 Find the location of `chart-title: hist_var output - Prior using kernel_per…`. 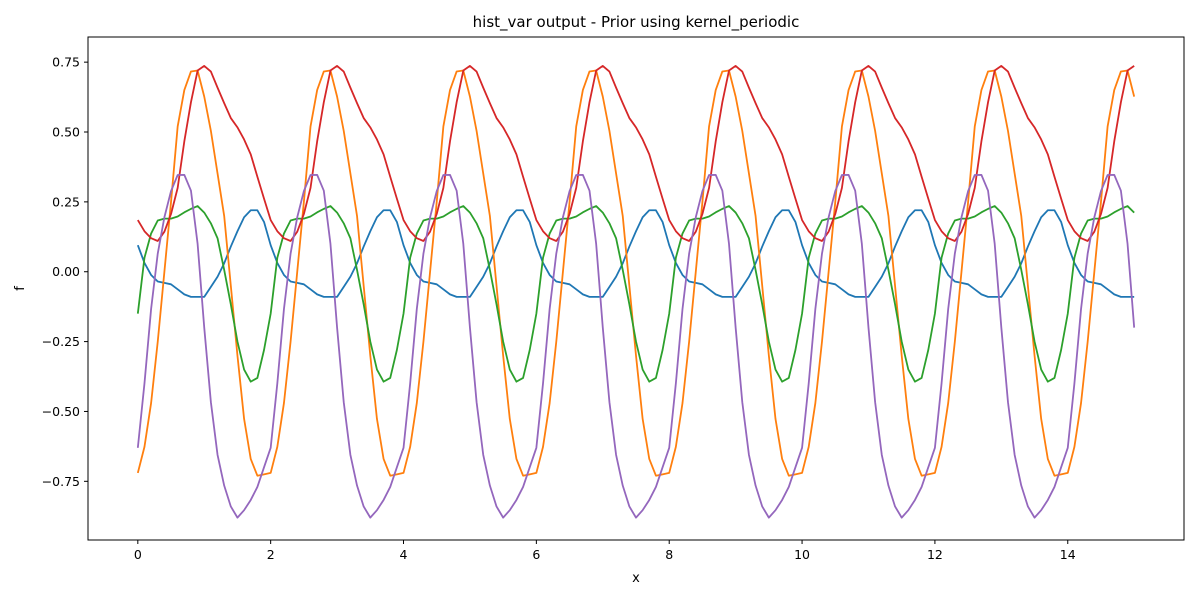

chart-title: hist_var output - Prior using kernel_per… is located at coordinates (636, 22).